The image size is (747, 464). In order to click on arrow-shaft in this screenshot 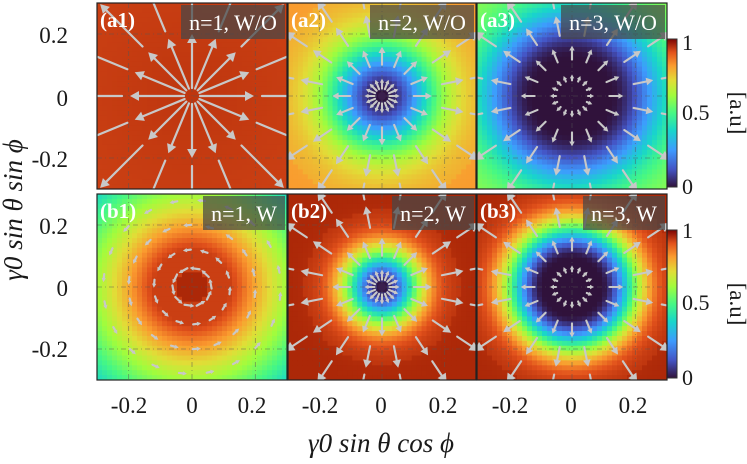, I will do `click(271, 129)`.